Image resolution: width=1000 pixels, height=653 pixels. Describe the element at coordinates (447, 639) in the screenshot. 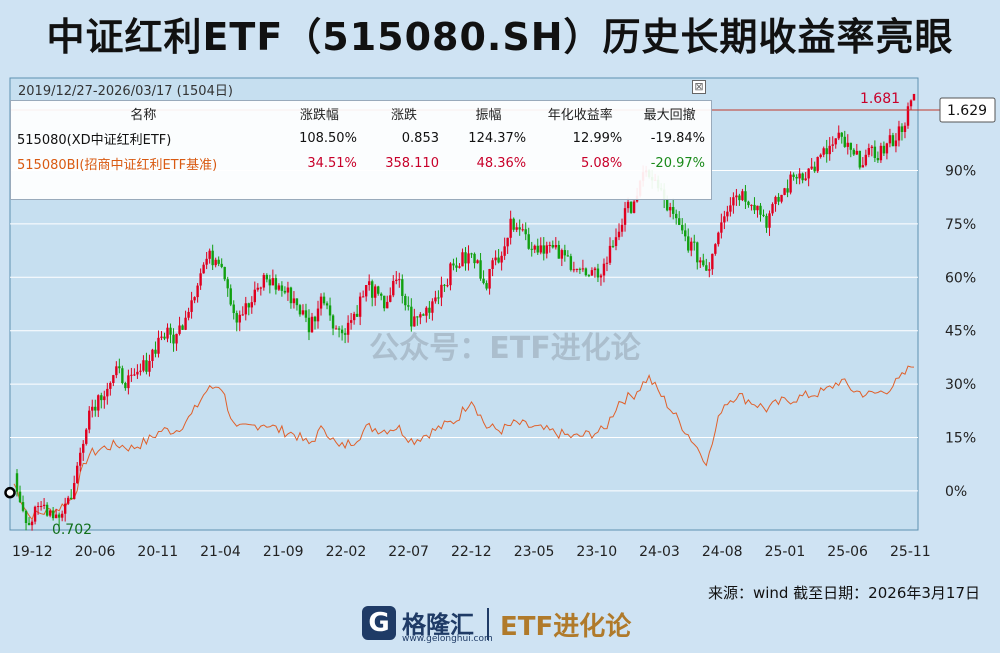

I see `gelonghui-url: www.gelonghui.com` at that location.